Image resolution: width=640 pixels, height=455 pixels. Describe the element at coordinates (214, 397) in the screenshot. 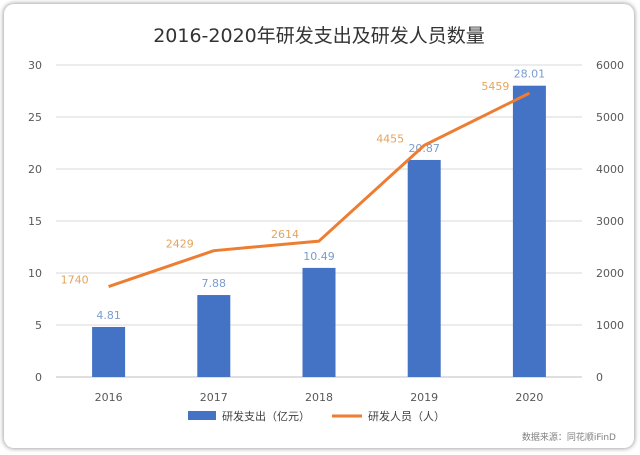

I see `x-axis-tick-label: 2017` at that location.